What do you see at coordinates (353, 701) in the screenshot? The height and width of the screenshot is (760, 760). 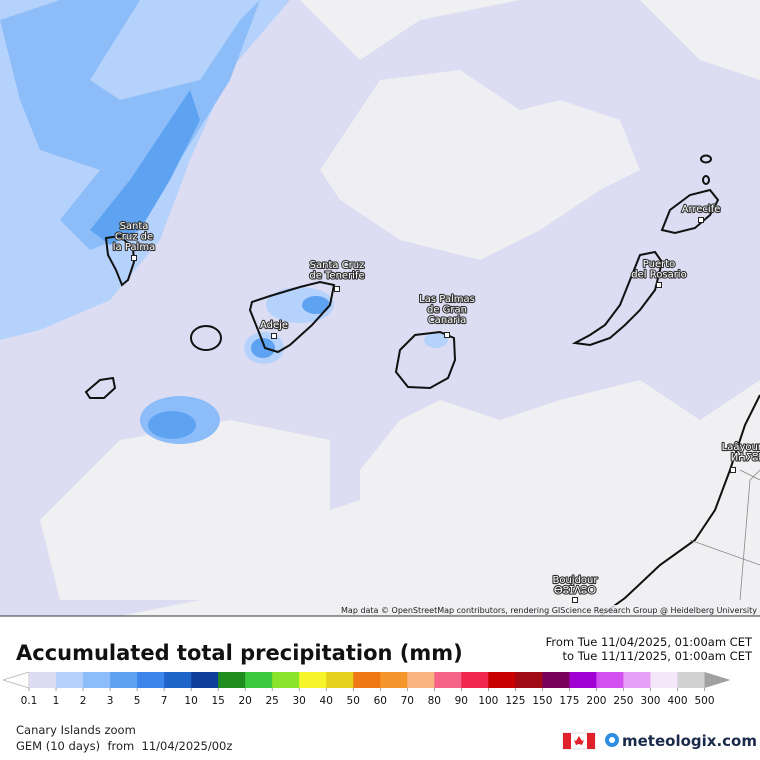 I see `colorbar-tick-label: 50` at bounding box center [353, 701].